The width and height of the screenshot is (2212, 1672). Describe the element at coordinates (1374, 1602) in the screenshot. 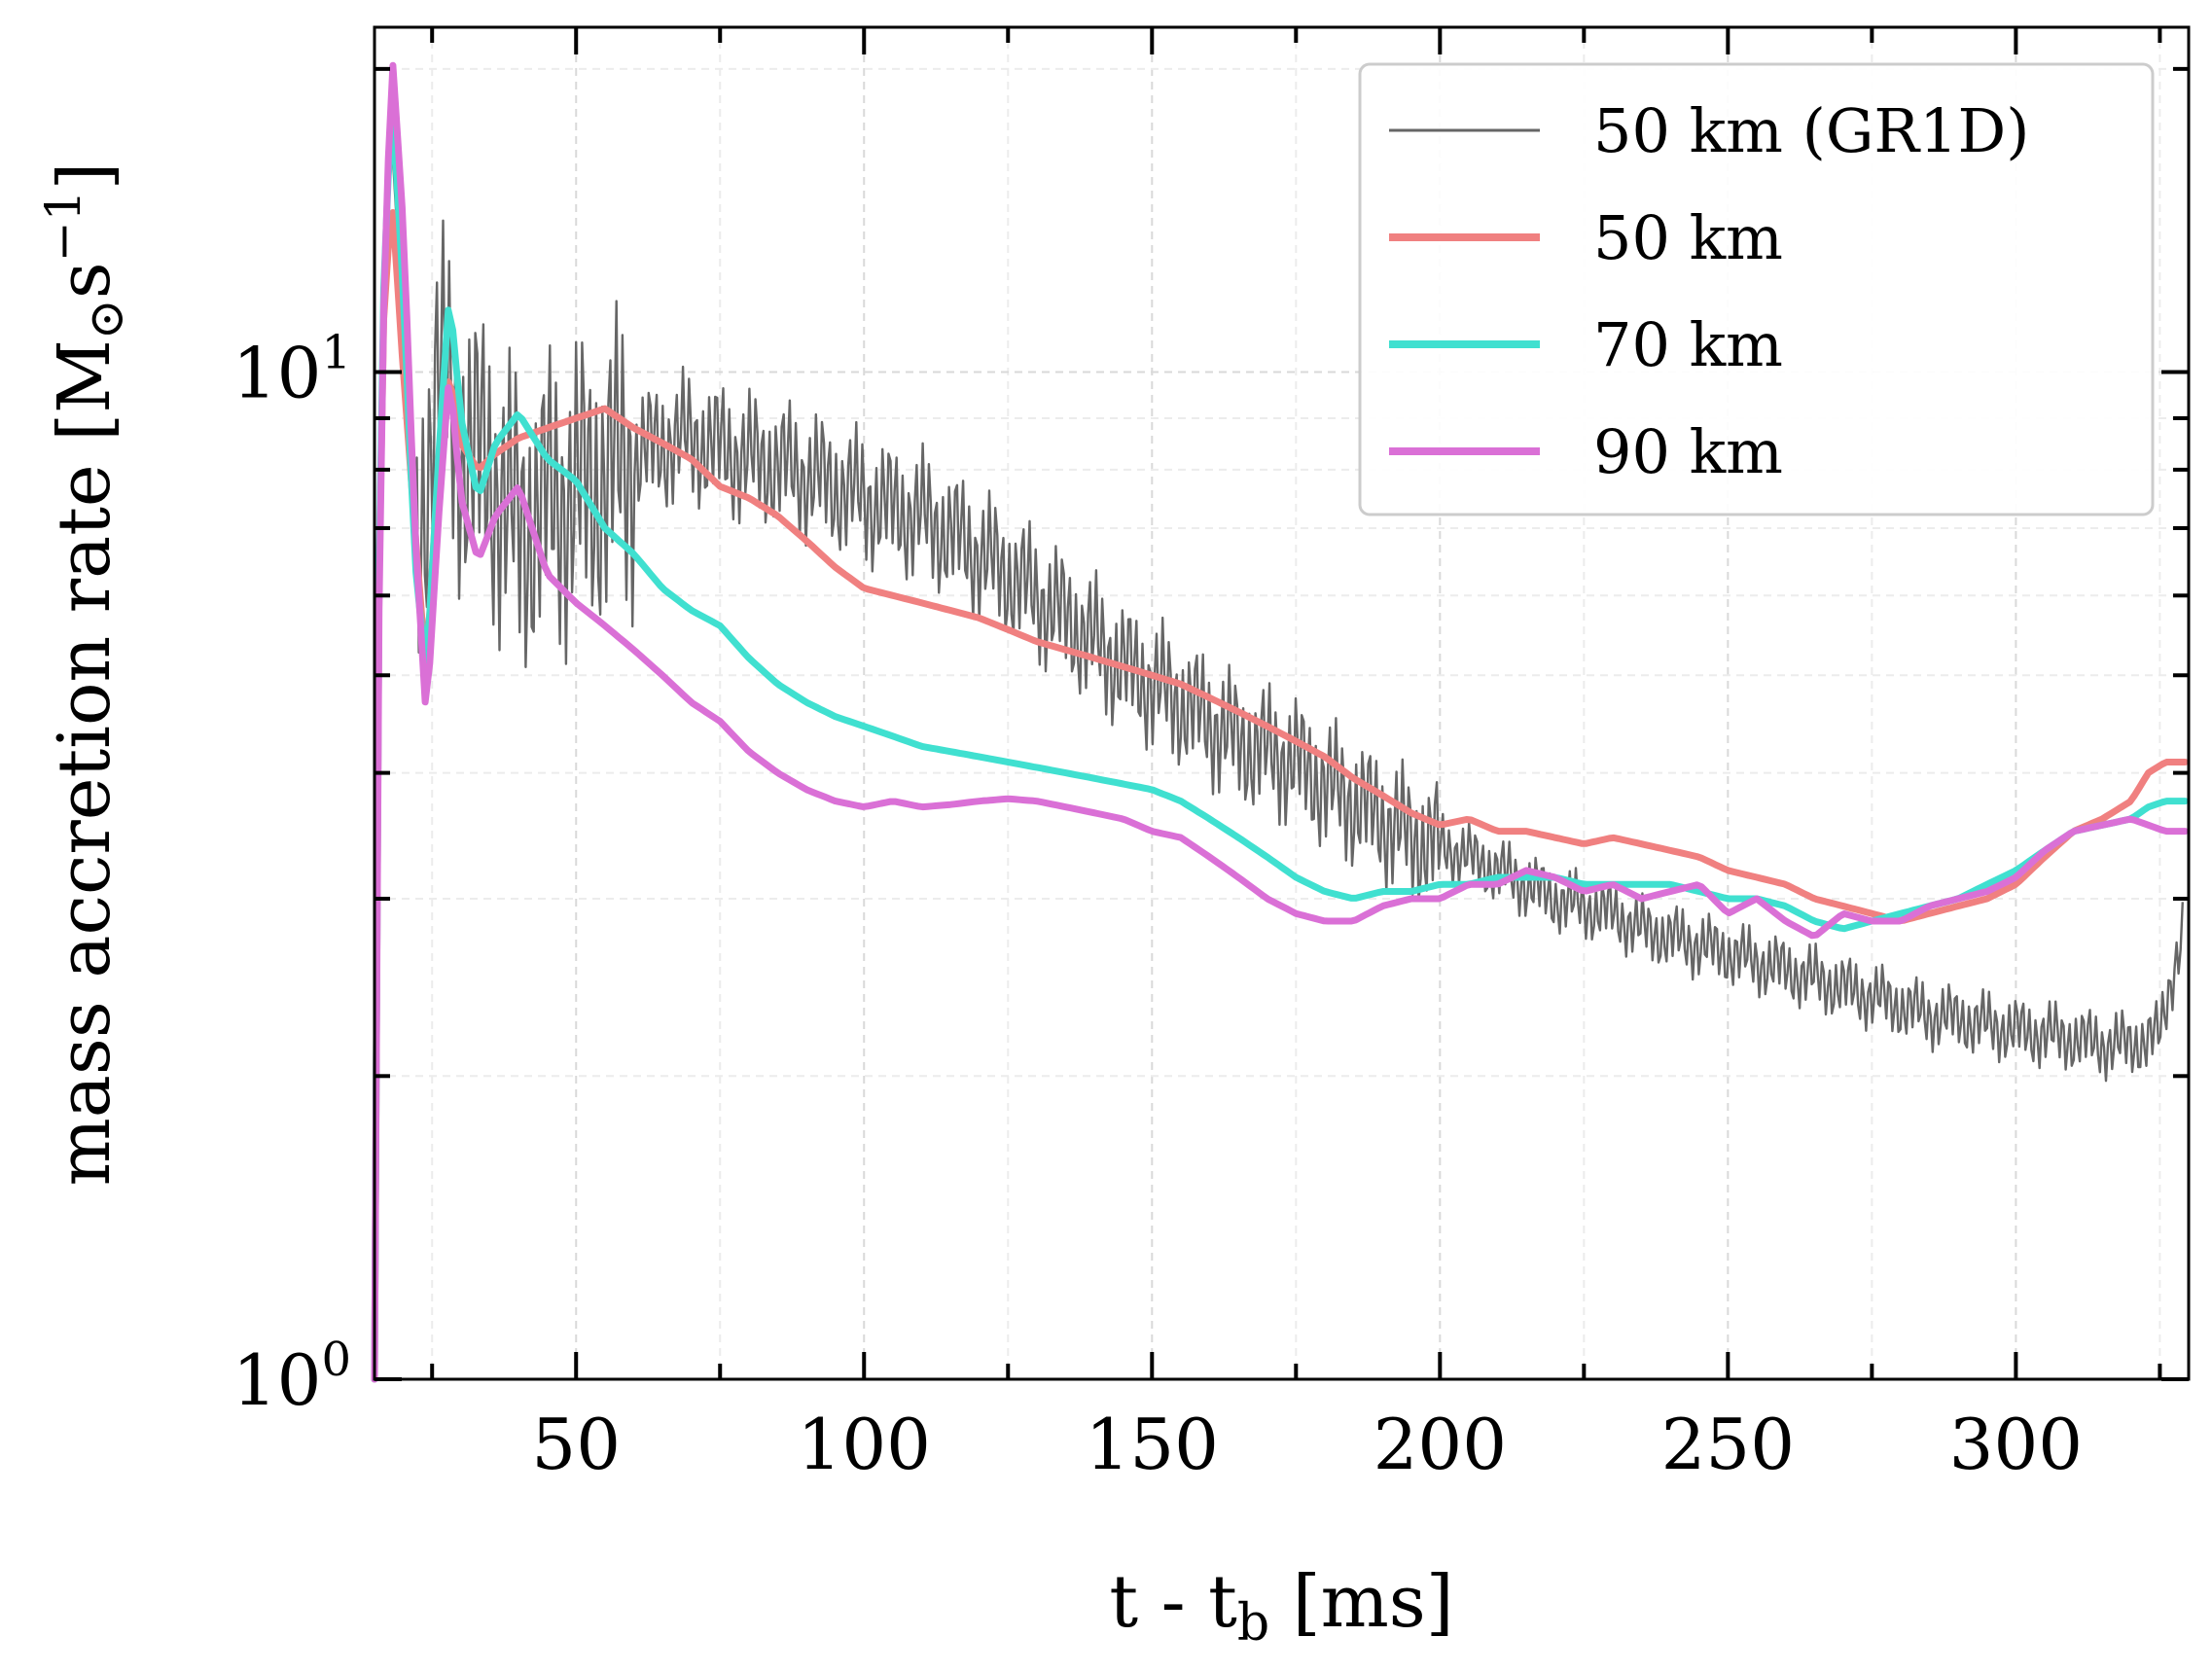

I see `x-axis-unit-text: [ms]` at that location.